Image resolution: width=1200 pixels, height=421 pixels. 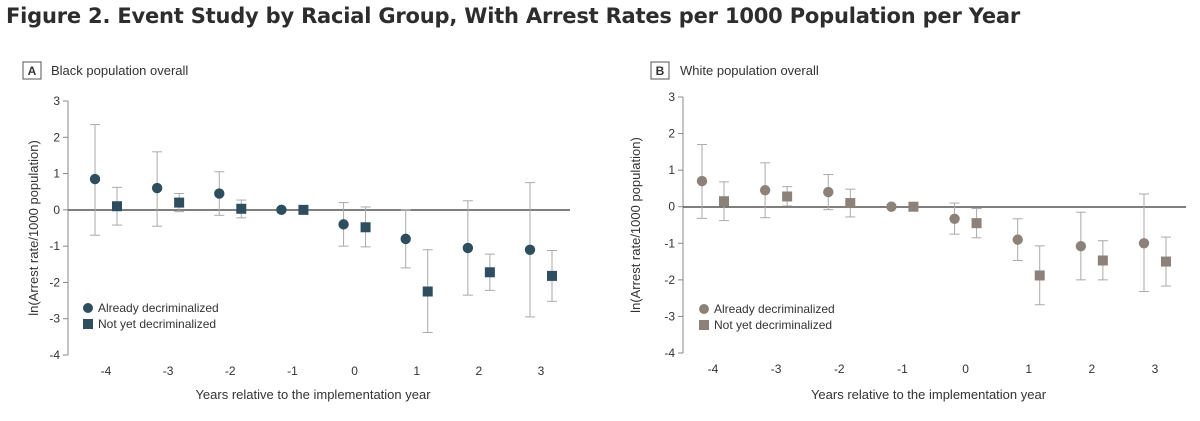 I want to click on panel-letter: A, so click(x=32, y=71).